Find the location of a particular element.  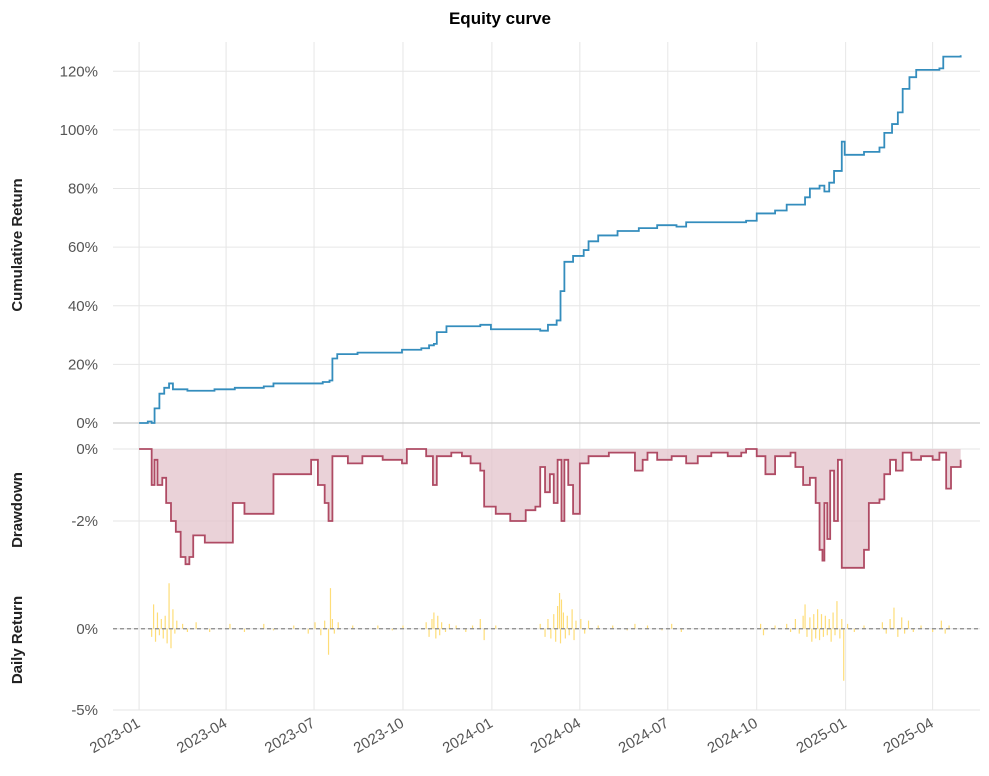

cumulative-y-tick-labels: 0% 20% 40% 60% 80% 100% 120% is located at coordinates (79, 247).